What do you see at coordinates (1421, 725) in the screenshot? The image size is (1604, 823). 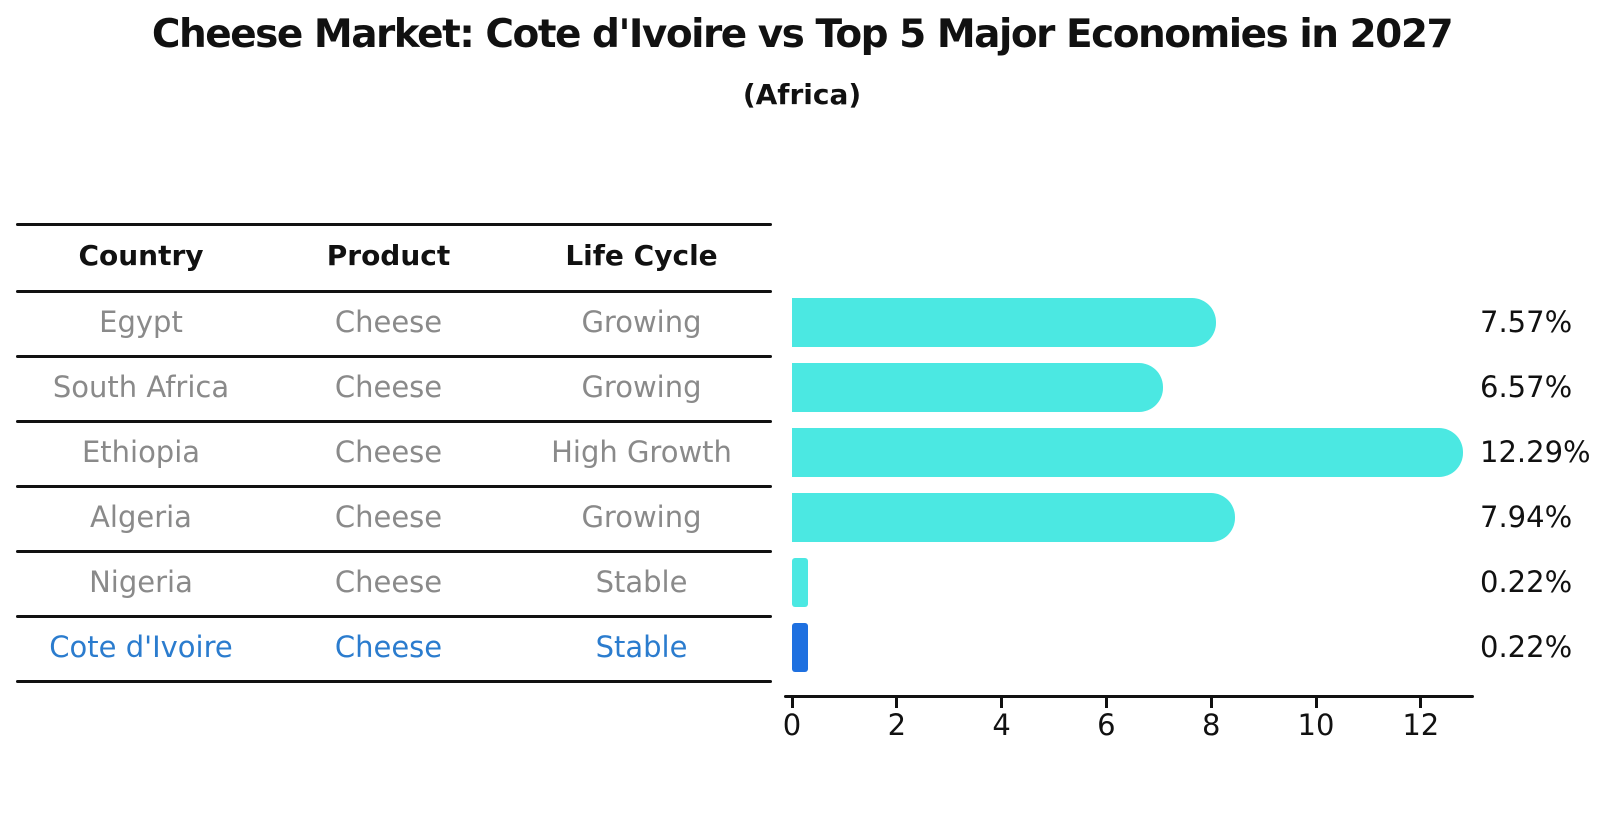 I see `x-tick-label: 12` at bounding box center [1421, 725].